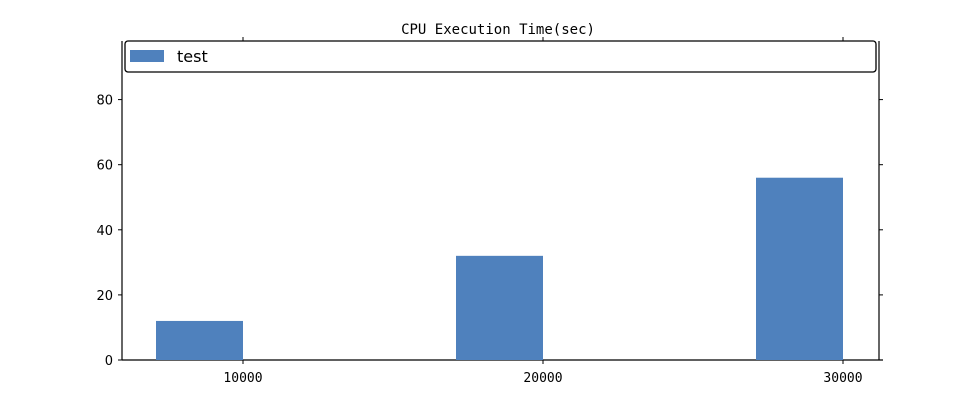 The width and height of the screenshot is (975, 400). I want to click on chart-title: CPU Execution Time(sec), so click(498, 30).